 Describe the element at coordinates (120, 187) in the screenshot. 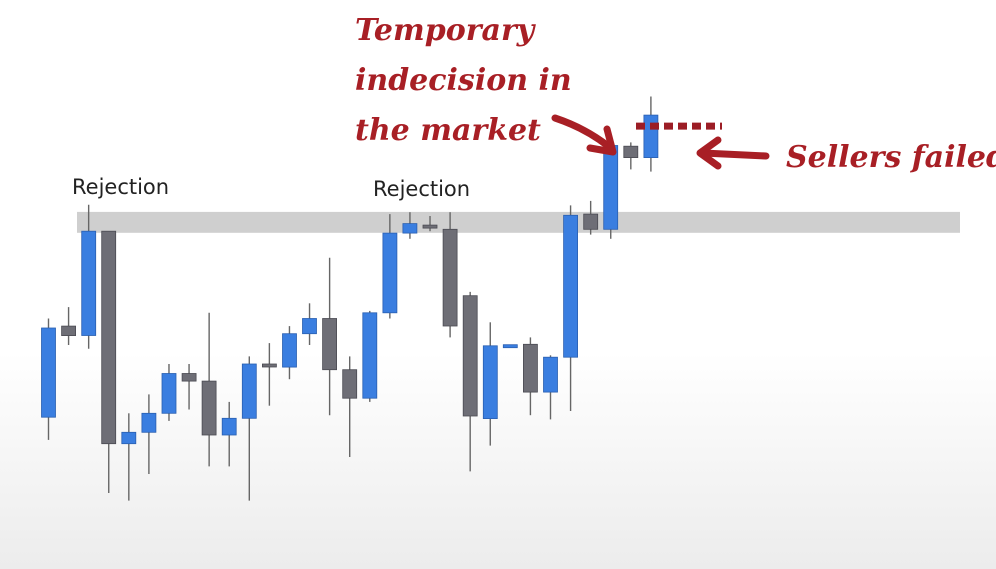

I see `rejection-label-1: Rejection` at that location.